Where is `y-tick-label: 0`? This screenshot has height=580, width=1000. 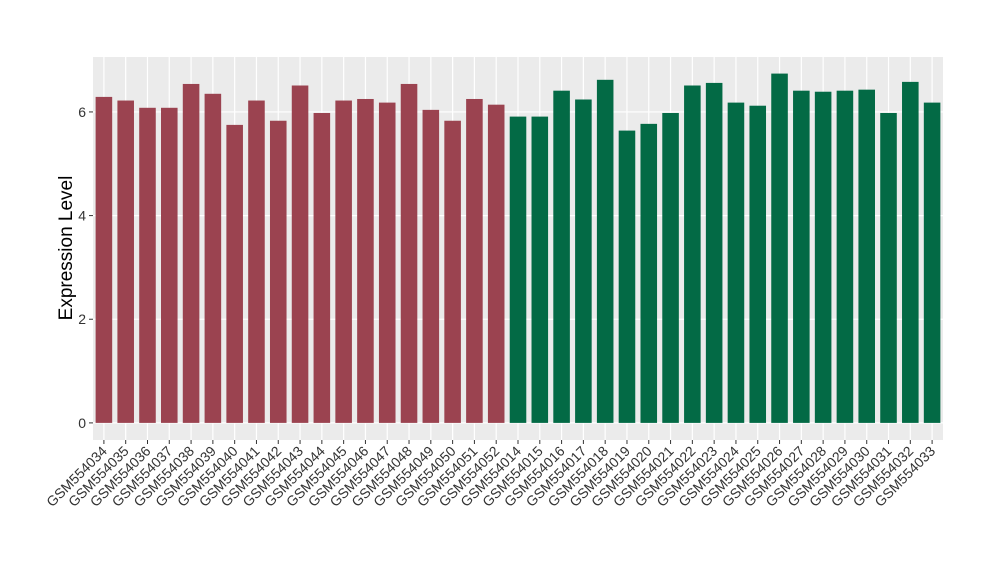
y-tick-label: 0 is located at coordinates (82, 423).